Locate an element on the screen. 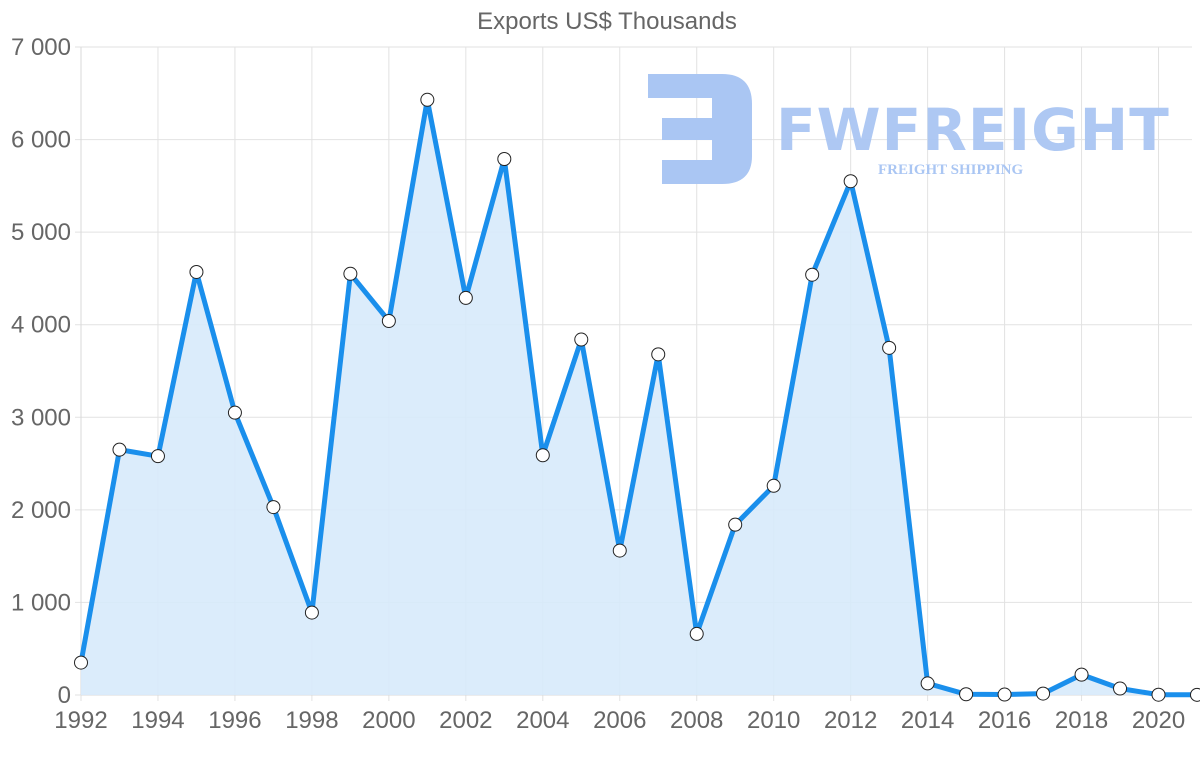  x-tick-label: 2006 is located at coordinates (619, 720).